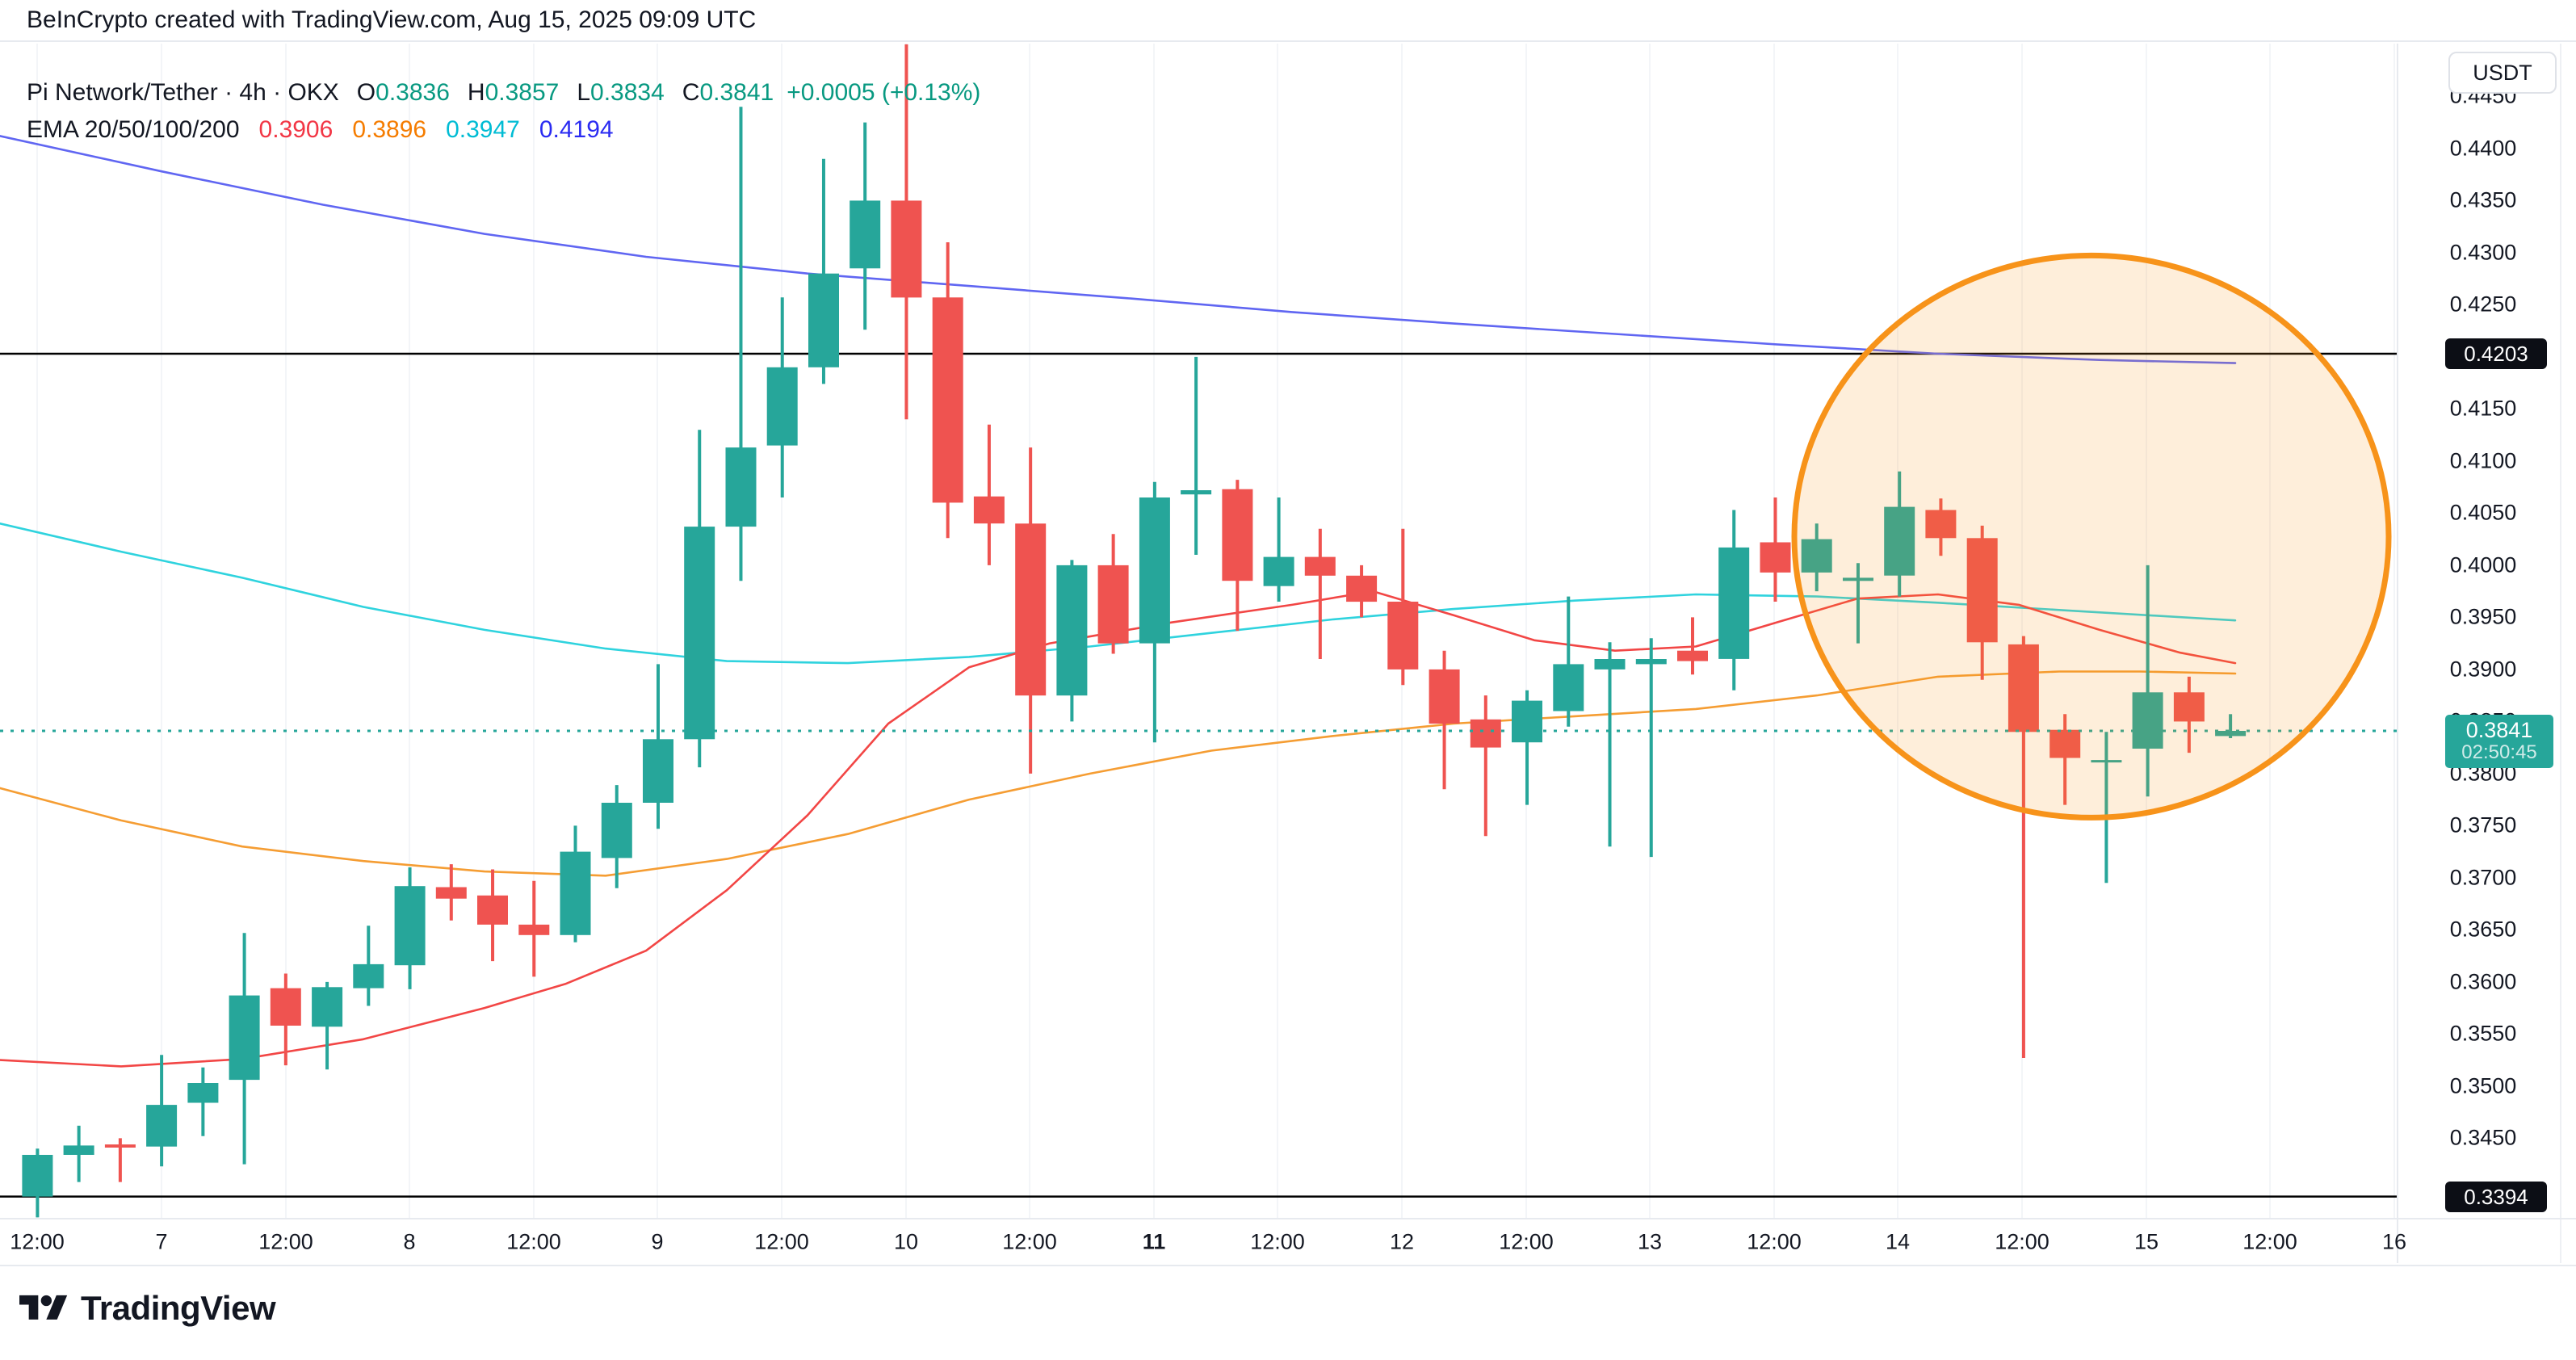 The width and height of the screenshot is (2576, 1360). Describe the element at coordinates (2483, 1034) in the screenshot. I see `price-tick: 0.3550` at that location.